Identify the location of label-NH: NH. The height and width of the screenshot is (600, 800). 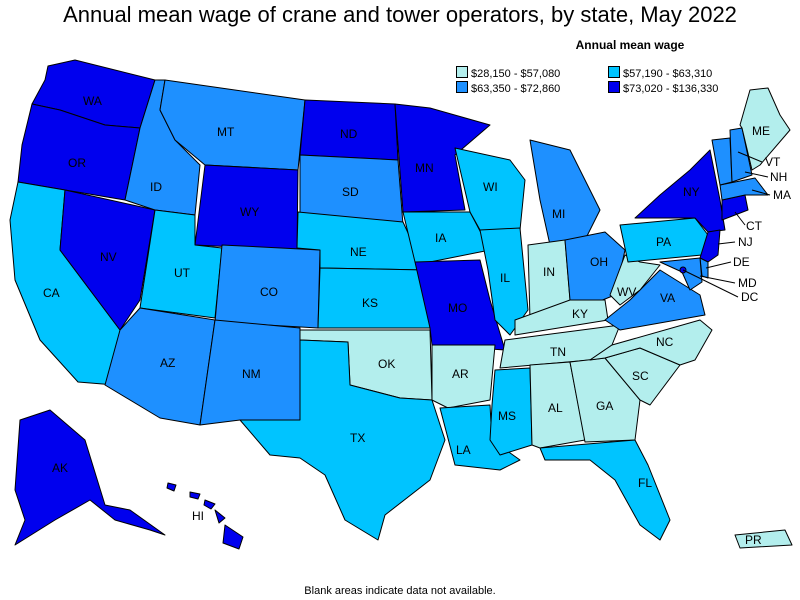
(778, 177).